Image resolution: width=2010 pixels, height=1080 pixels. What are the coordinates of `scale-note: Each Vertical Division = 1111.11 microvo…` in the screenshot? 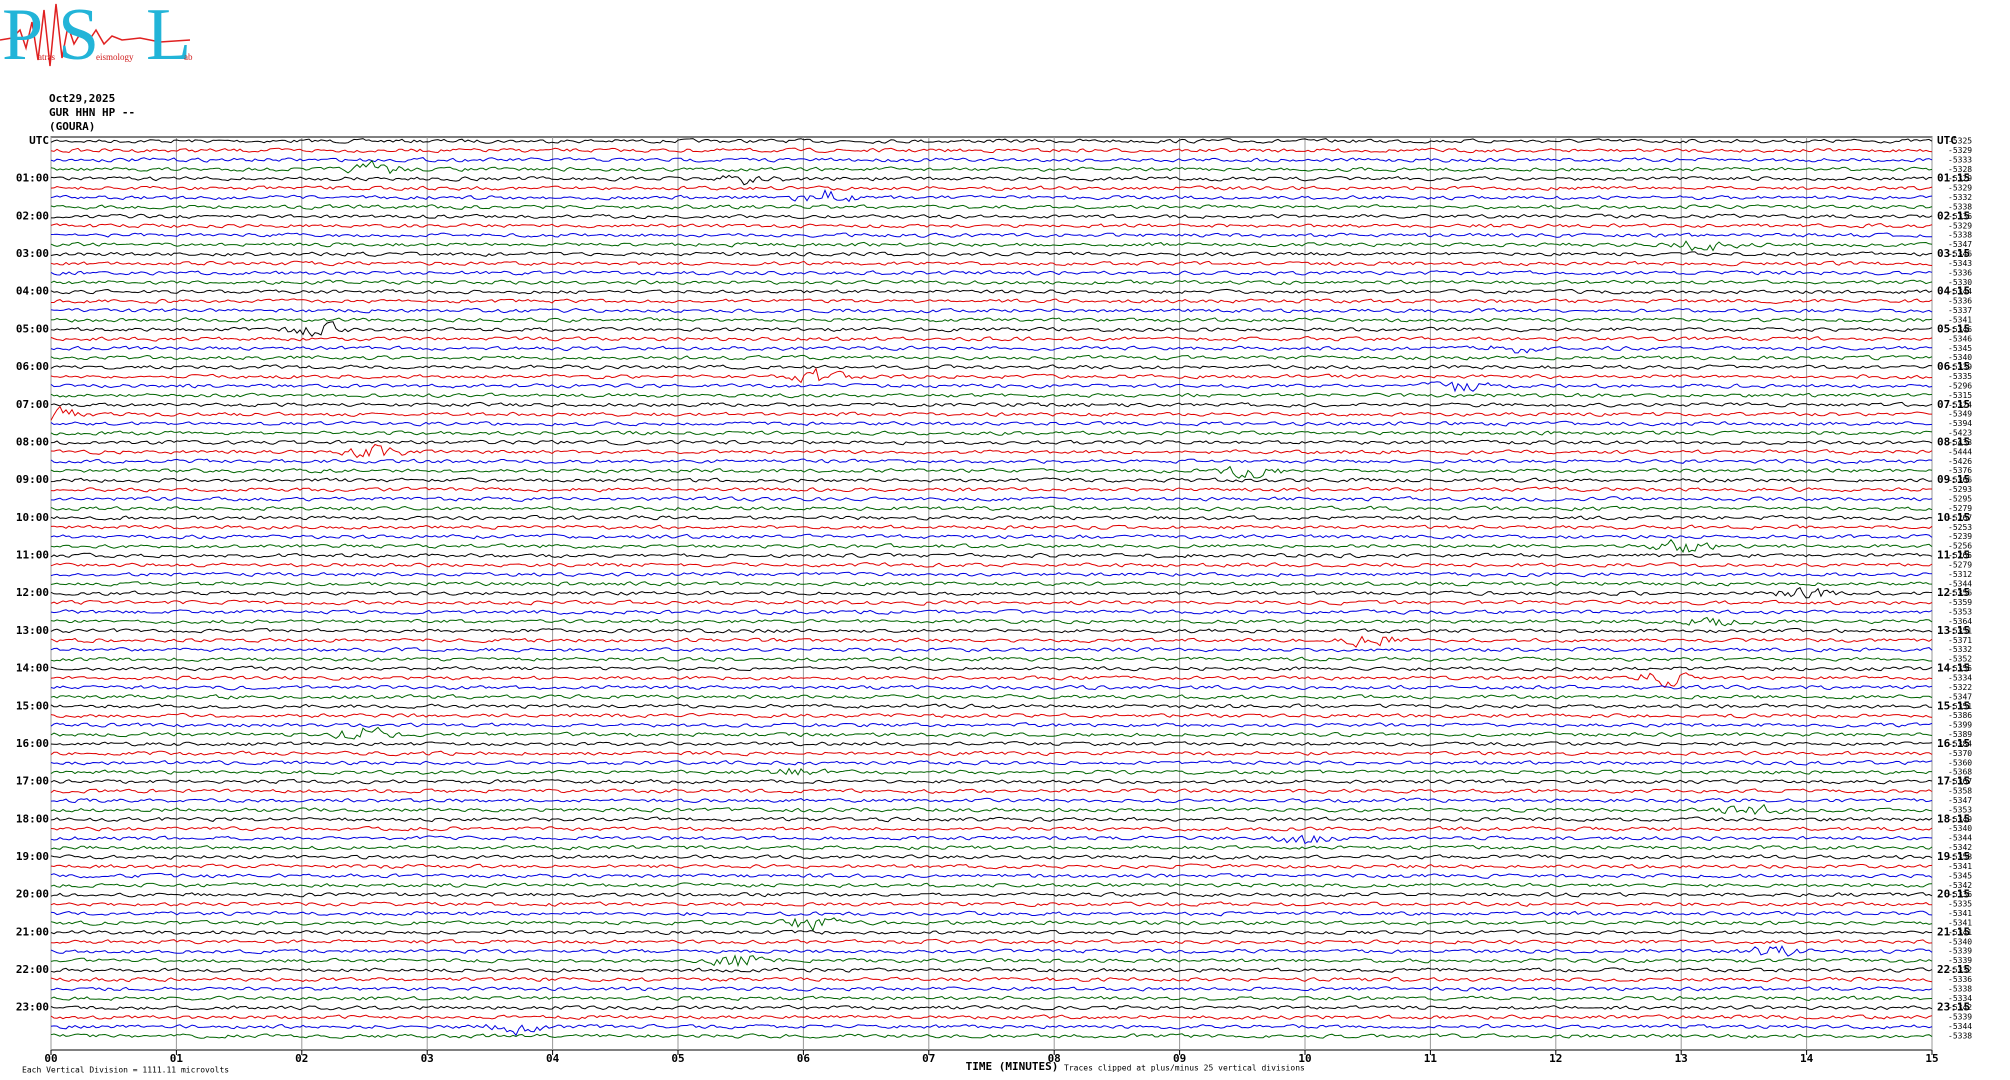 It's located at (125, 1070).